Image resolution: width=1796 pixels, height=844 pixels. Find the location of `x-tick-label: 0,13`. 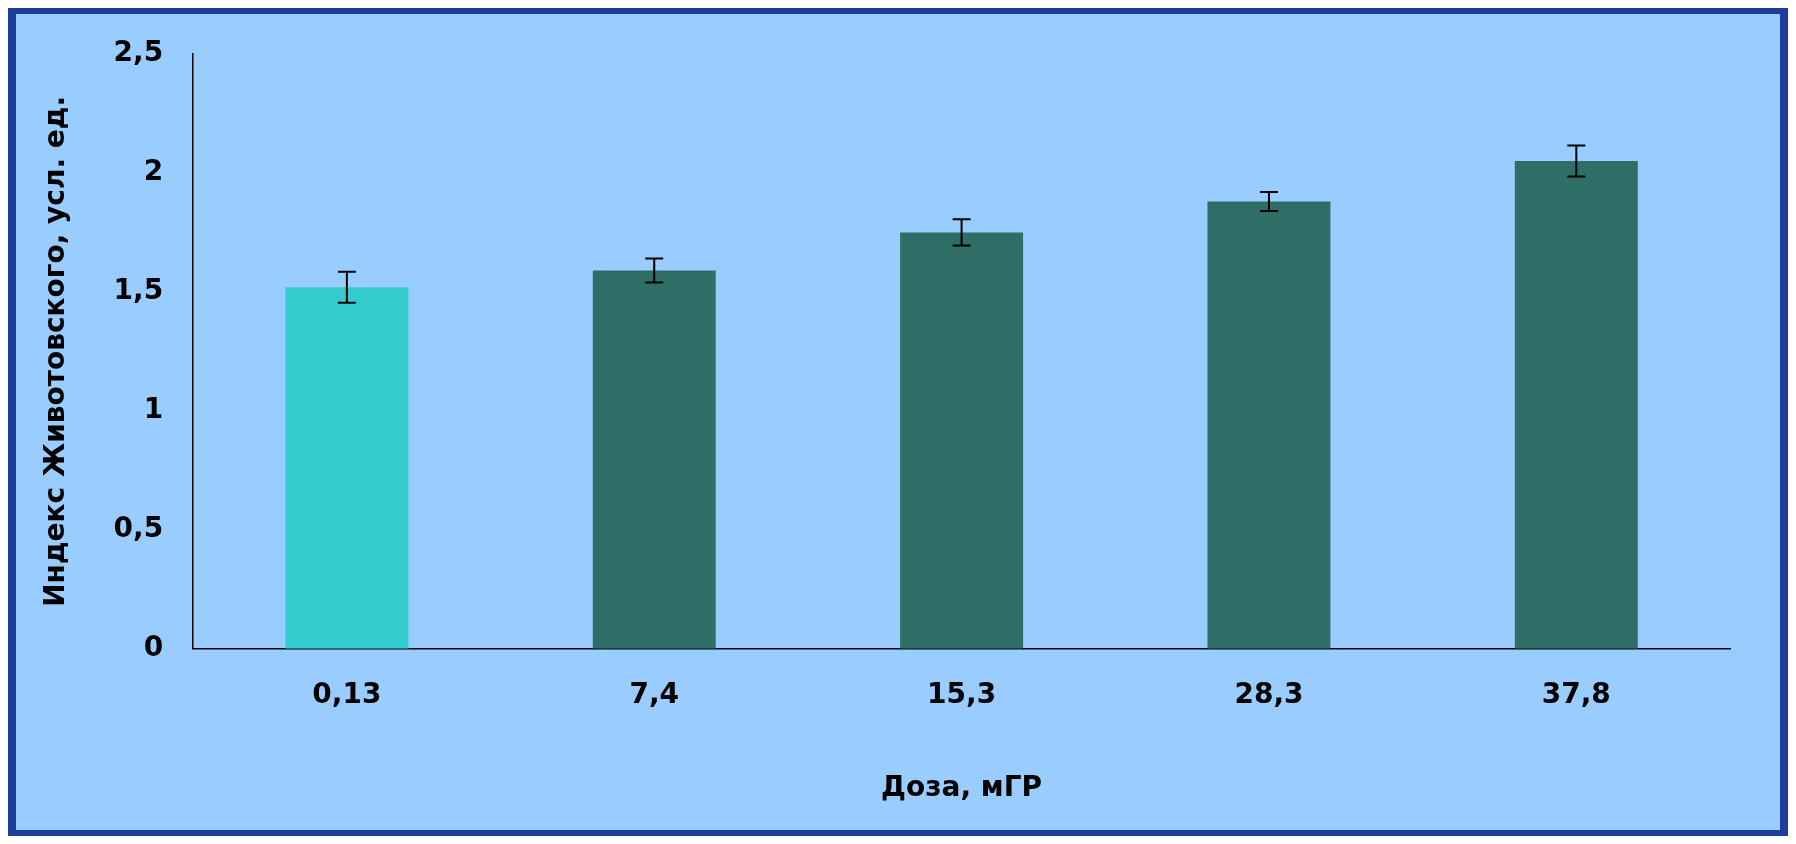

x-tick-label: 0,13 is located at coordinates (347, 693).